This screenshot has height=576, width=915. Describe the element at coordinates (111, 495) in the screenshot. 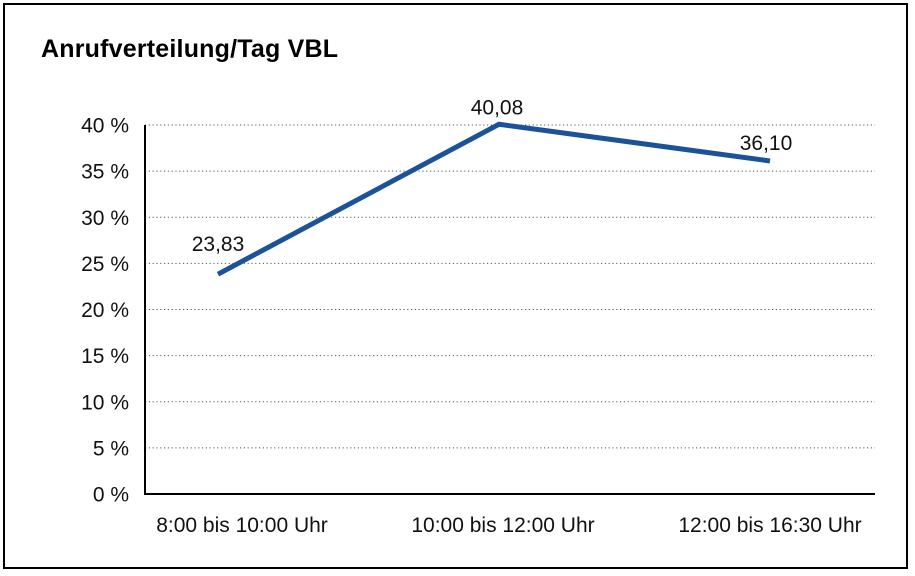

I see `y-axis-tick-label: 0 %` at that location.